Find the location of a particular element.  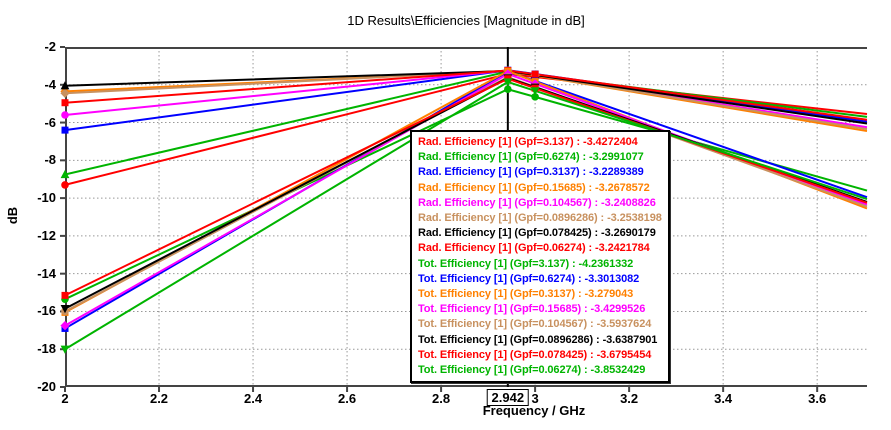

y-tick-label: -2 is located at coordinates (50, 46).